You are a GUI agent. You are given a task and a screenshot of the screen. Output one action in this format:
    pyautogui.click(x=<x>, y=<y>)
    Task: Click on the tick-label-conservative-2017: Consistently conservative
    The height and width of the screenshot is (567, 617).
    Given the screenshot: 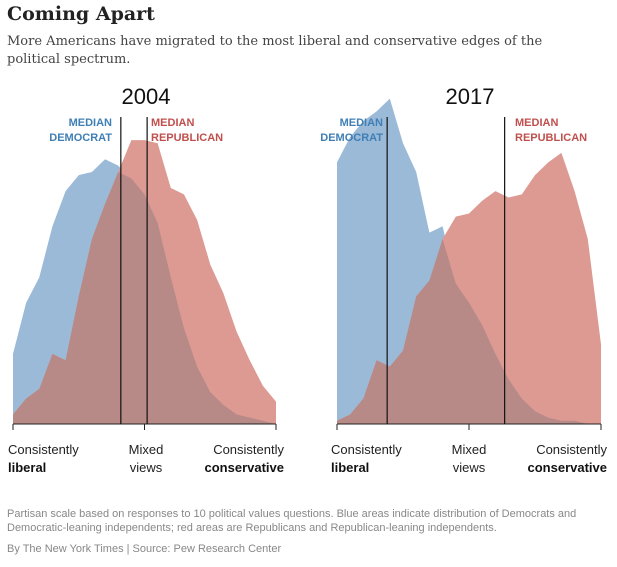 What is the action you would take?
    pyautogui.click(x=563, y=459)
    